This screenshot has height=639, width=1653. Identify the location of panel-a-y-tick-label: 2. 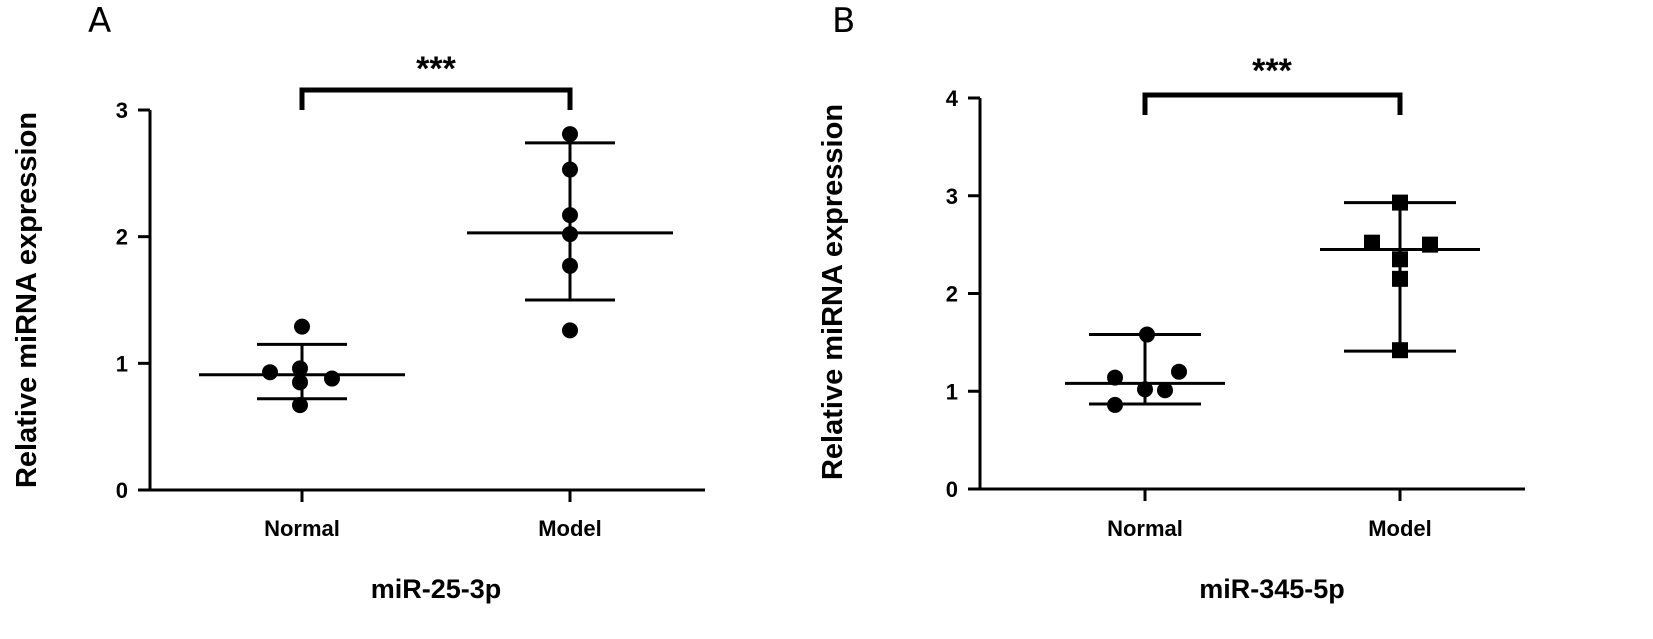
(122, 237).